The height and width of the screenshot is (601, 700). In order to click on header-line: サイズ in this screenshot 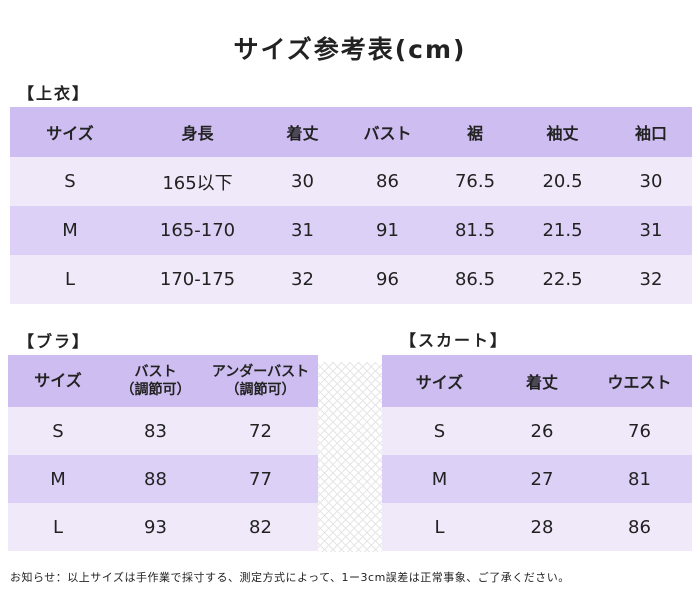, I will do `click(58, 380)`.